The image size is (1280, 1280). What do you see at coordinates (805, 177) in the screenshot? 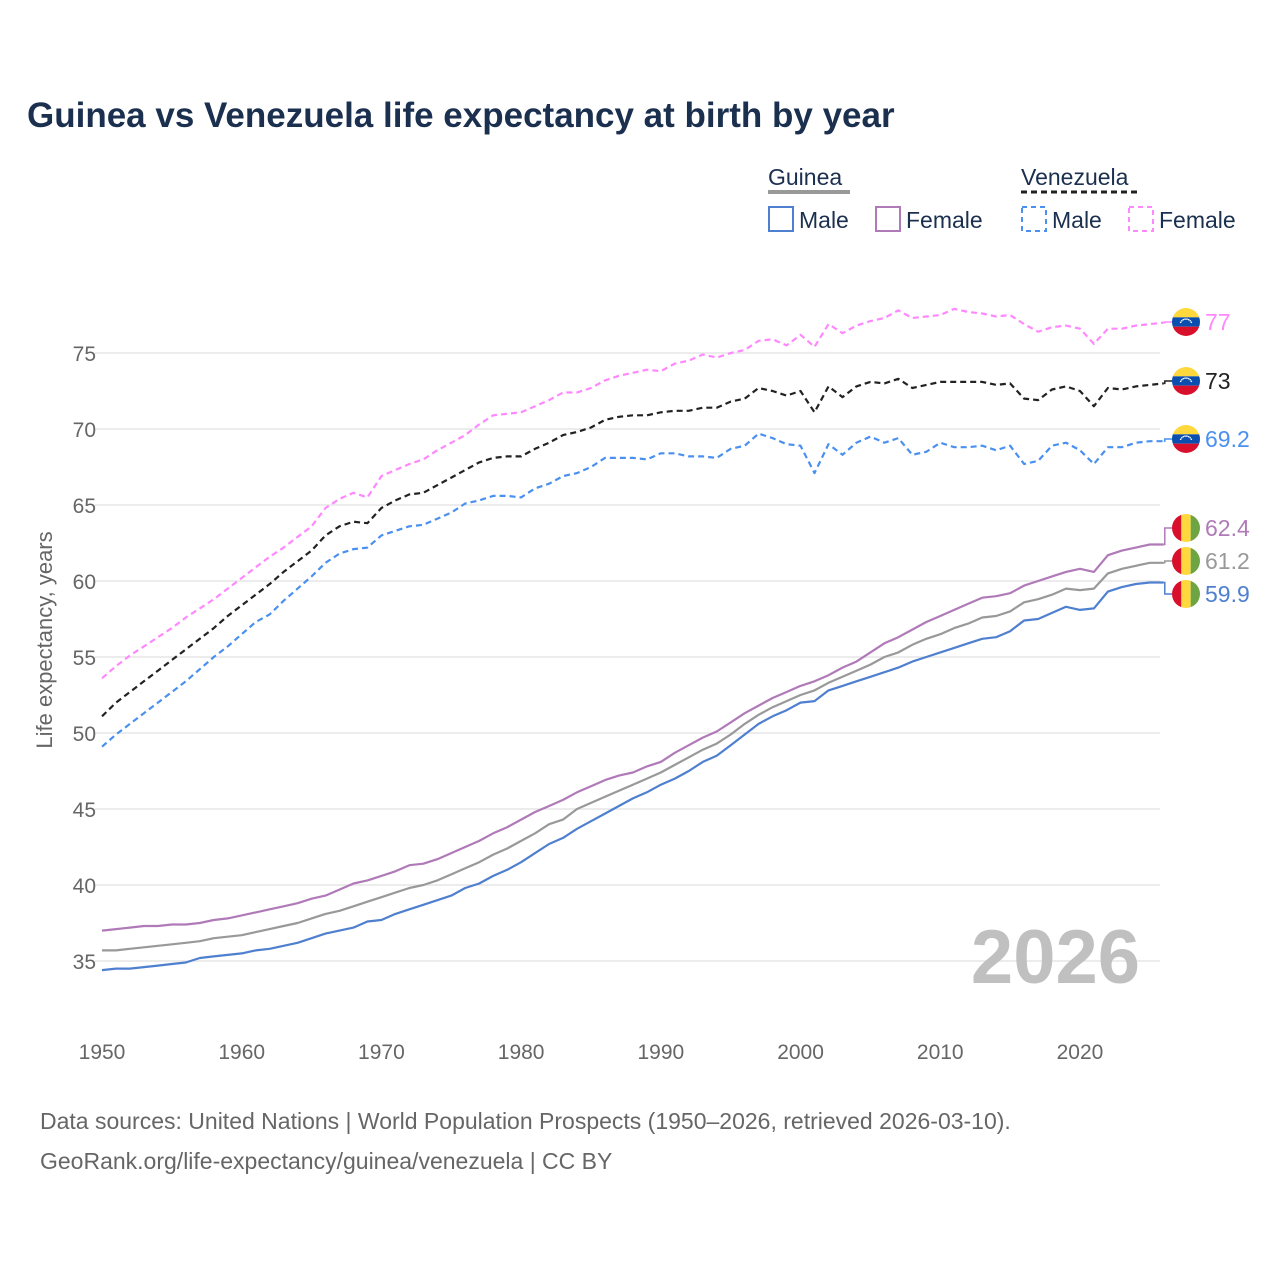
I see `legend-guinea-title: Guinea` at bounding box center [805, 177].